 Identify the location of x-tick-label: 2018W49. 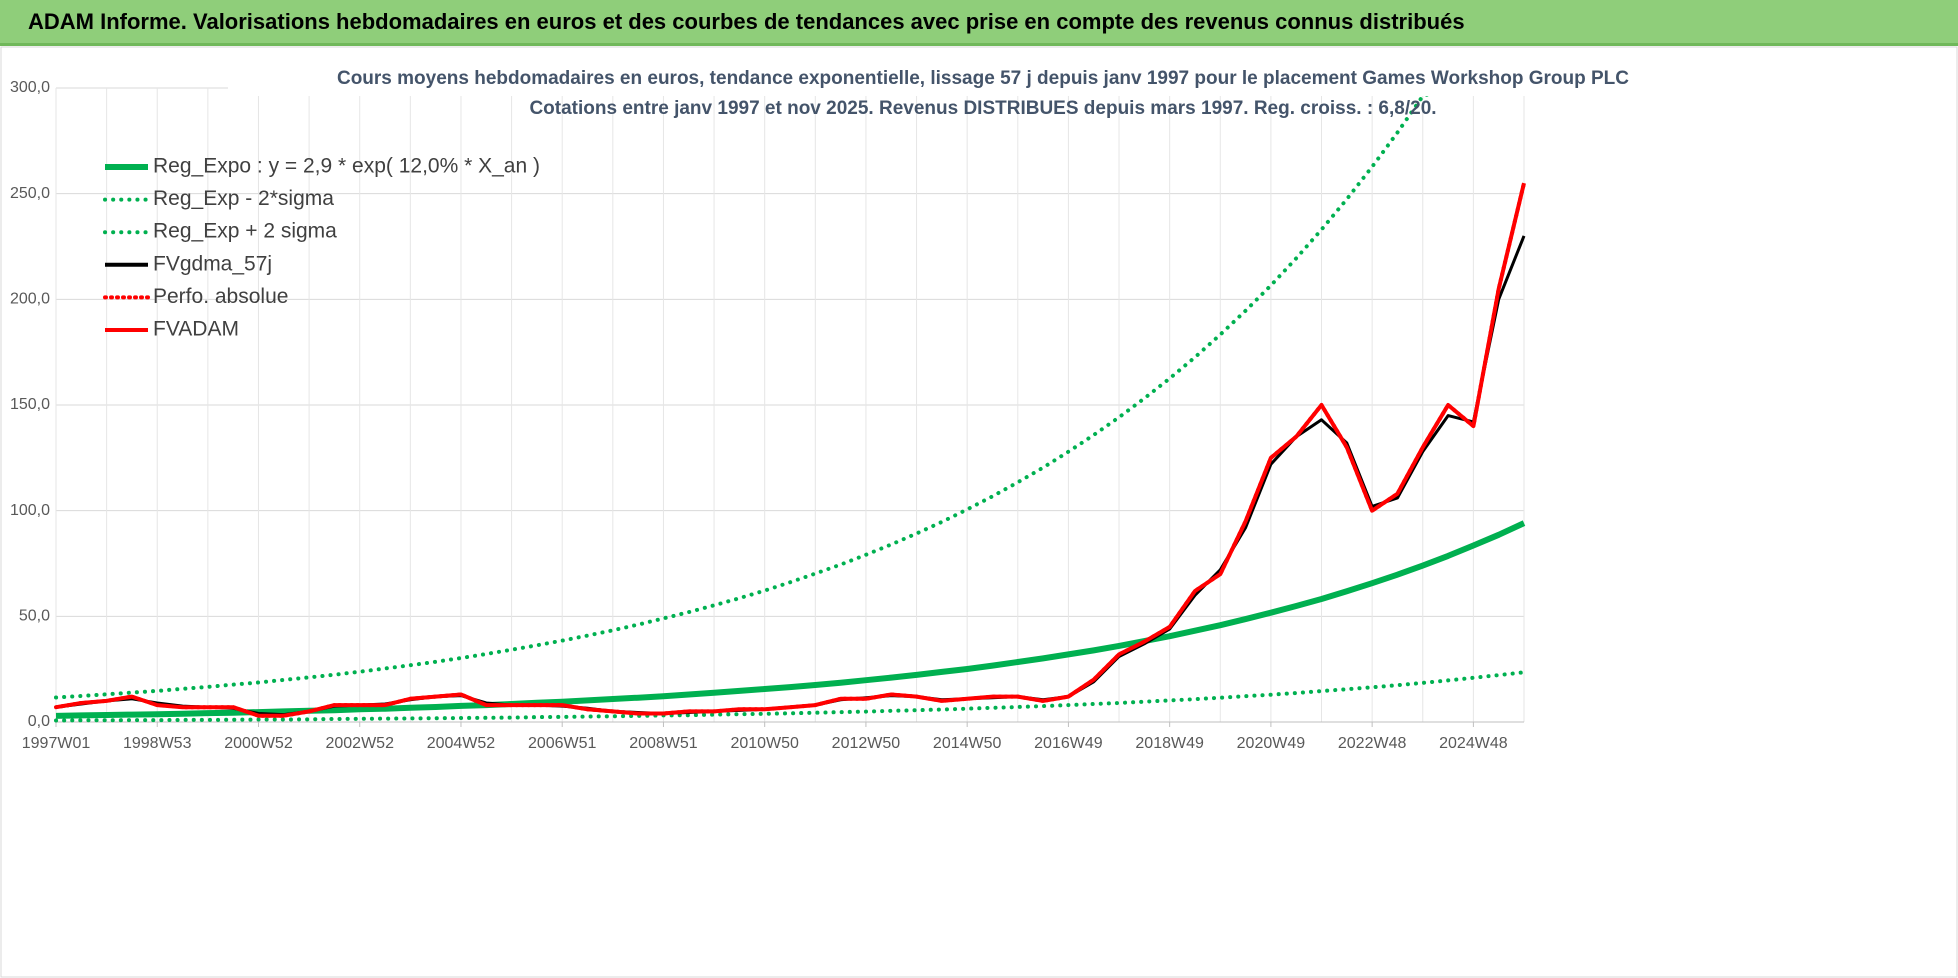
(1169, 743).